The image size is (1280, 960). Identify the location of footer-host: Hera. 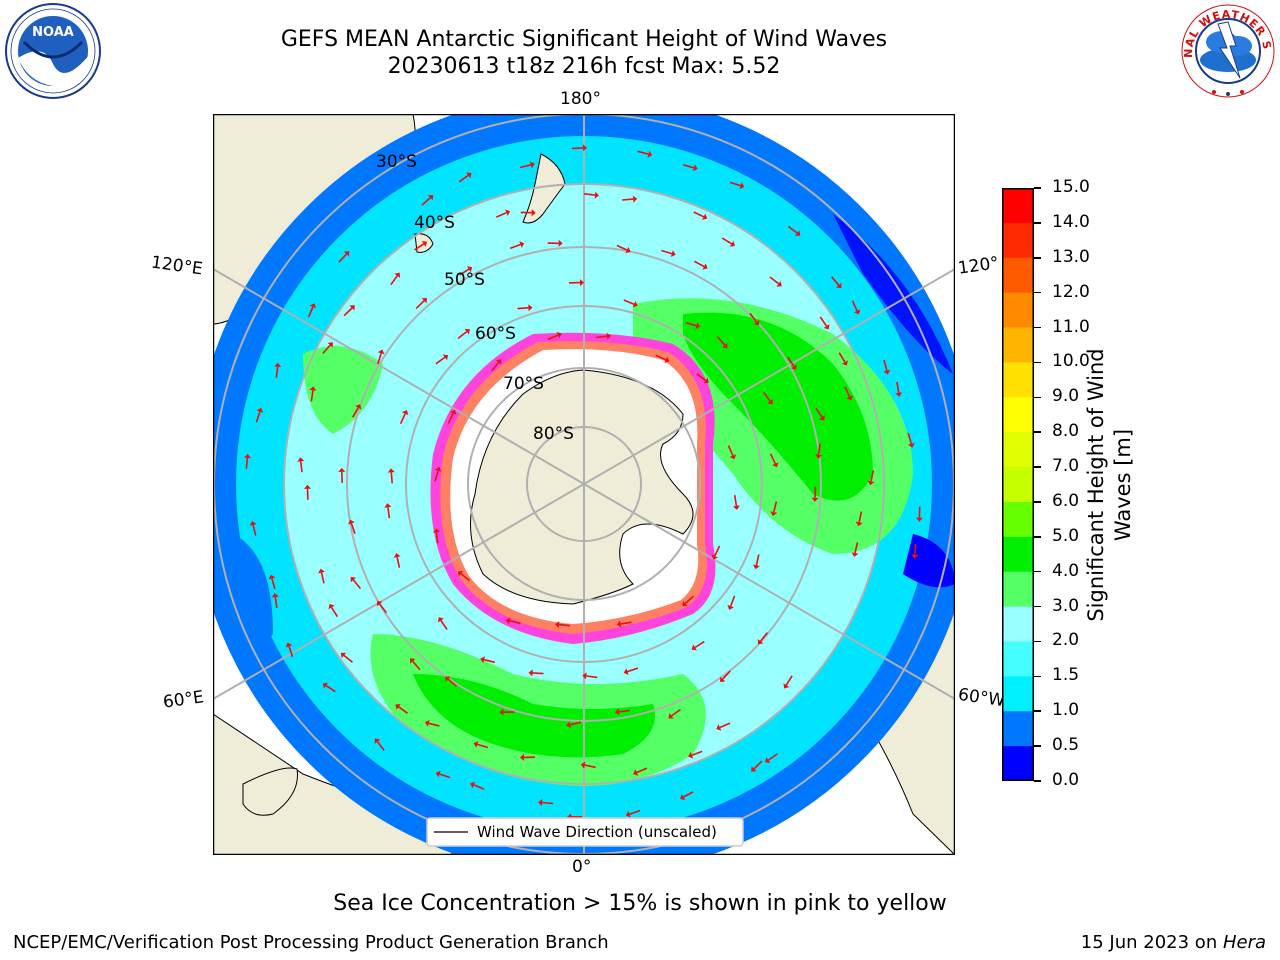
(1244, 942).